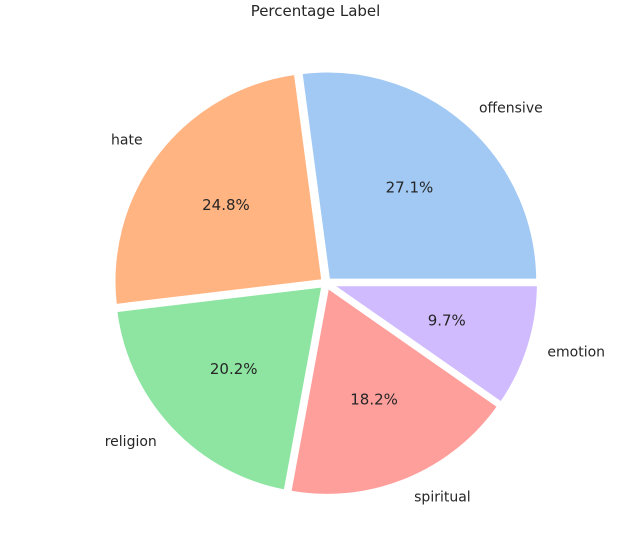  What do you see at coordinates (127, 141) in the screenshot?
I see `slice-label-hate: hate` at bounding box center [127, 141].